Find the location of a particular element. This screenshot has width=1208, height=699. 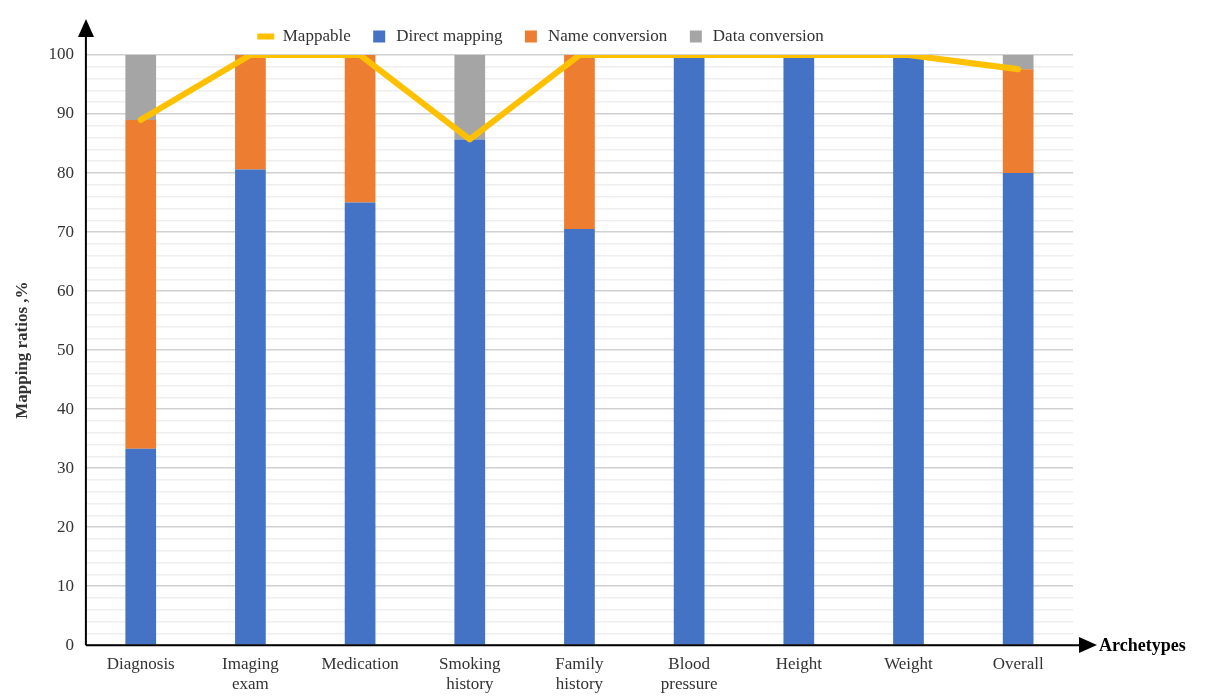

y-tick-label: 80 is located at coordinates (65, 172).